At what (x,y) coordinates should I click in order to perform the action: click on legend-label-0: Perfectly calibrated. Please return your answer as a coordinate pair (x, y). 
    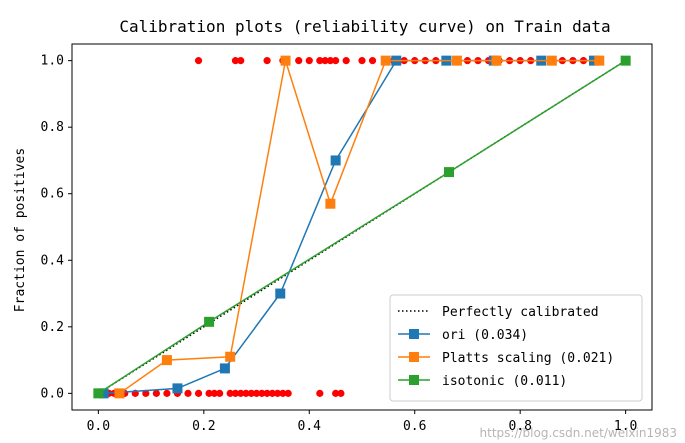
    Looking at the image, I should click on (520, 312).